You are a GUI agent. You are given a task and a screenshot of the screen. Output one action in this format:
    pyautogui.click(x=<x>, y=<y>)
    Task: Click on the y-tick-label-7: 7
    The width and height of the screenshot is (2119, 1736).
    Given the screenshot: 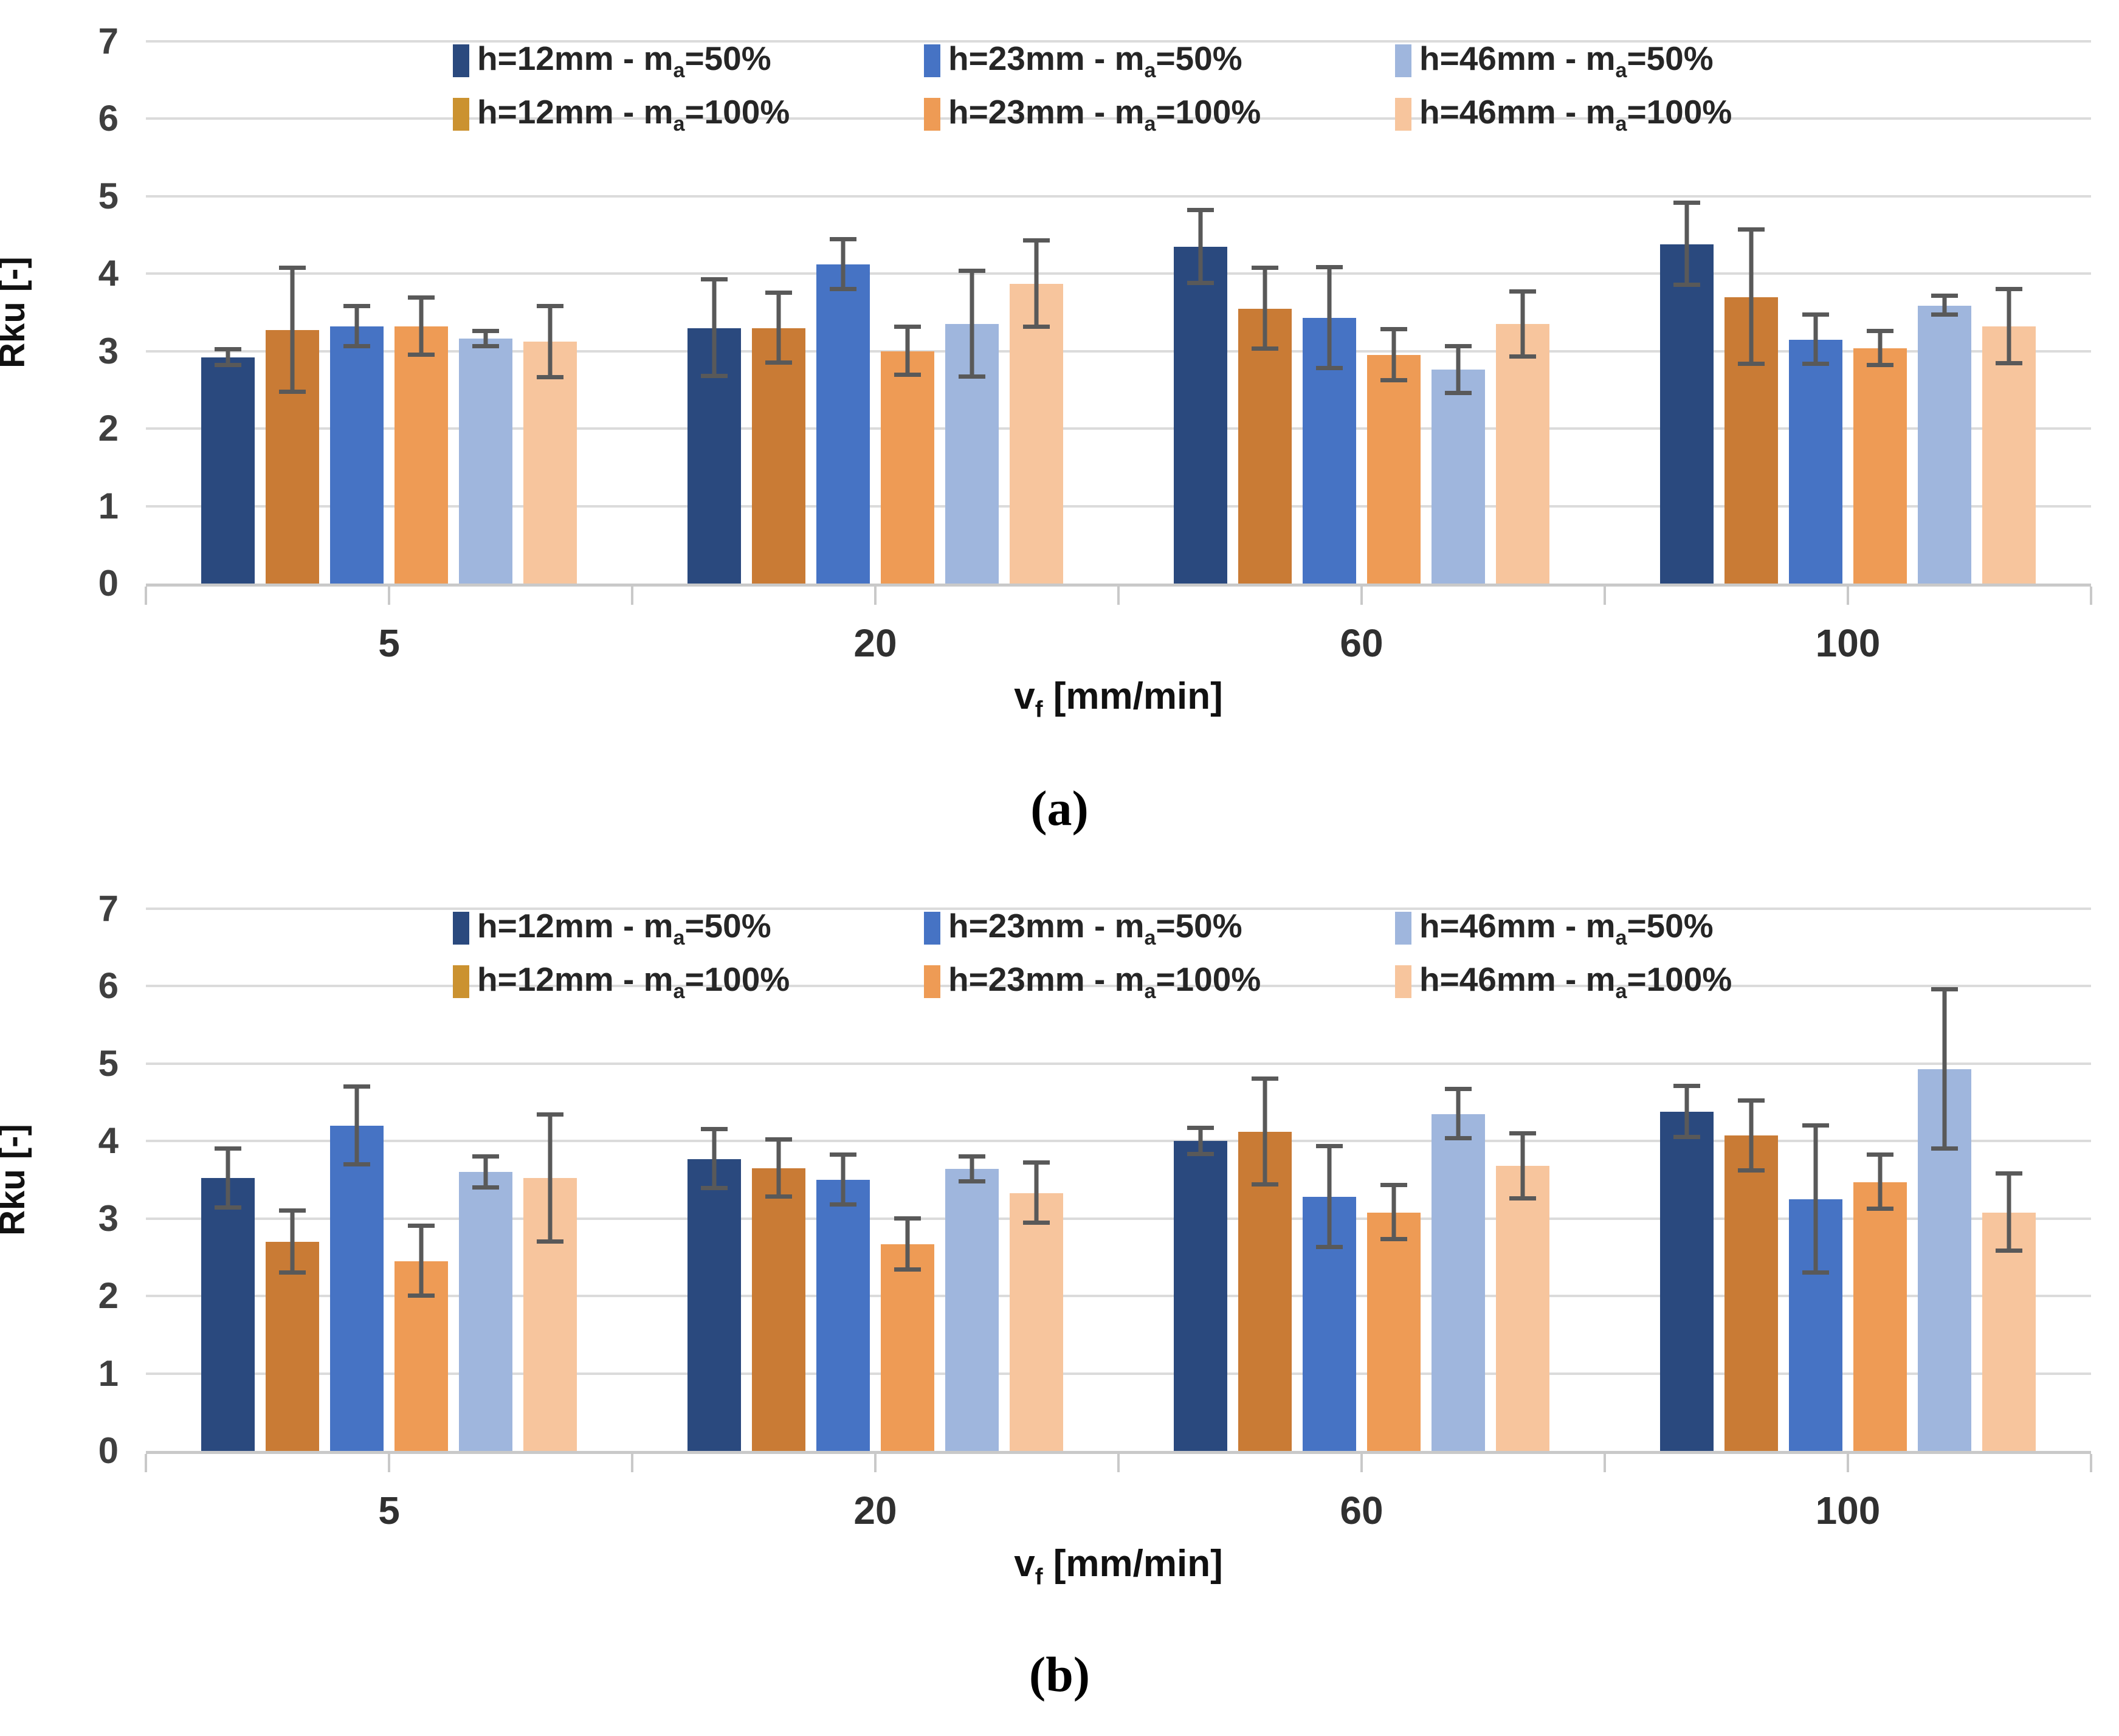 What is the action you would take?
    pyautogui.click(x=109, y=41)
    